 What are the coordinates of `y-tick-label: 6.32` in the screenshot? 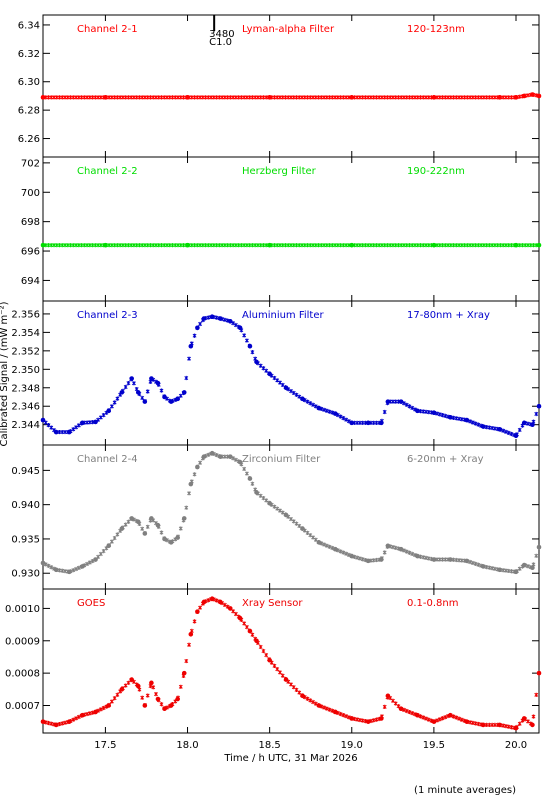 It's located at (29, 54).